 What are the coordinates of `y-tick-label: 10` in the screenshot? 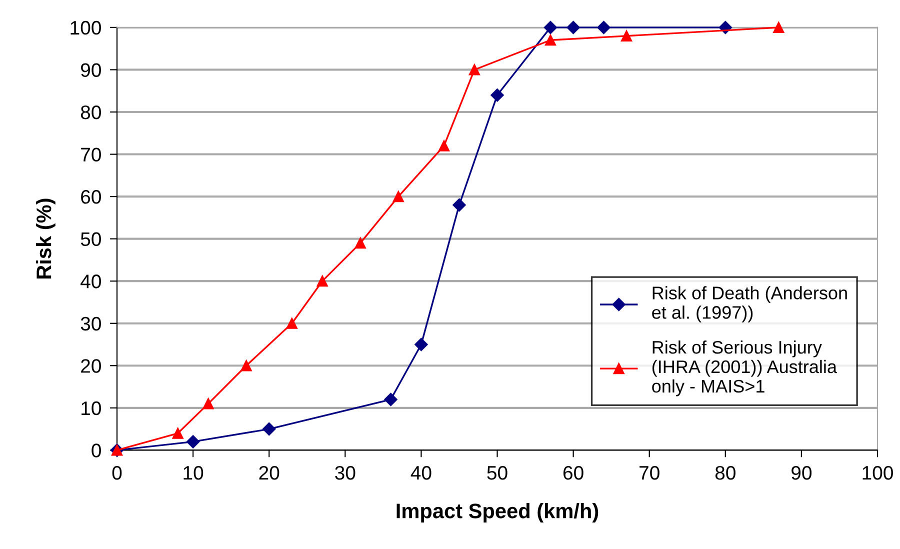 It's located at (91, 408).